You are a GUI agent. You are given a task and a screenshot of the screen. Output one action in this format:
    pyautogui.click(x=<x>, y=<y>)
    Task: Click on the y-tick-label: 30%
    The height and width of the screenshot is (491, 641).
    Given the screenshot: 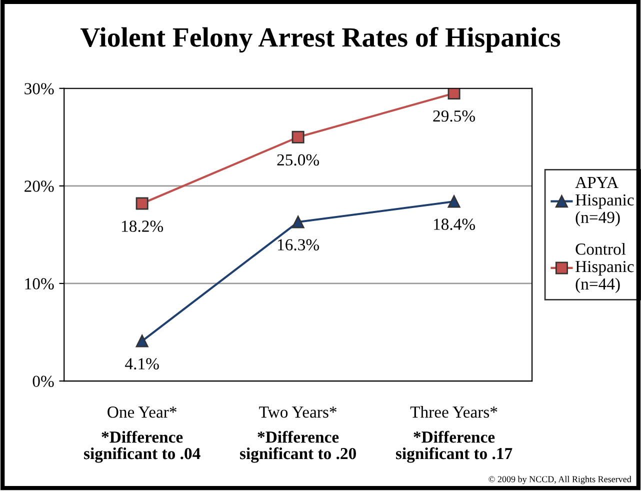 What is the action you would take?
    pyautogui.click(x=39, y=88)
    